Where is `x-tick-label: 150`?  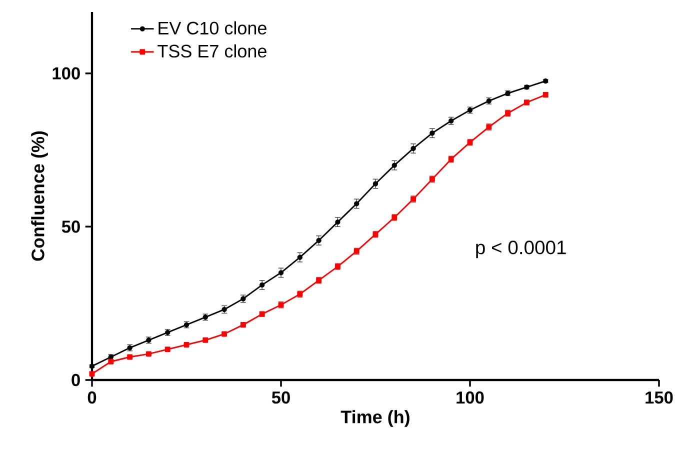 x-tick-label: 150 is located at coordinates (659, 397).